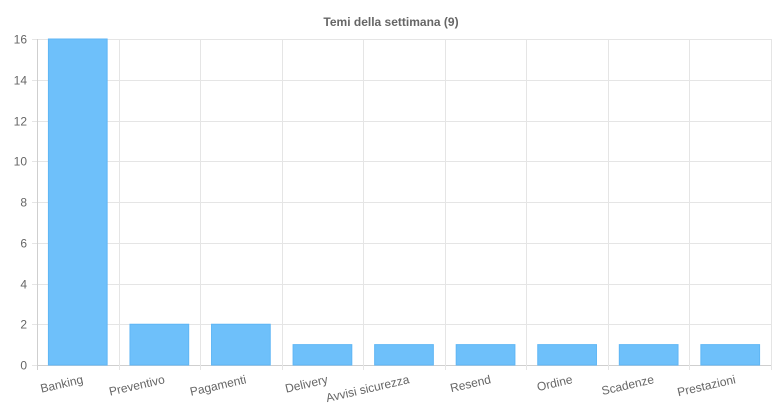  What do you see at coordinates (21, 162) in the screenshot?
I see `y-tick-label: 10` at bounding box center [21, 162].